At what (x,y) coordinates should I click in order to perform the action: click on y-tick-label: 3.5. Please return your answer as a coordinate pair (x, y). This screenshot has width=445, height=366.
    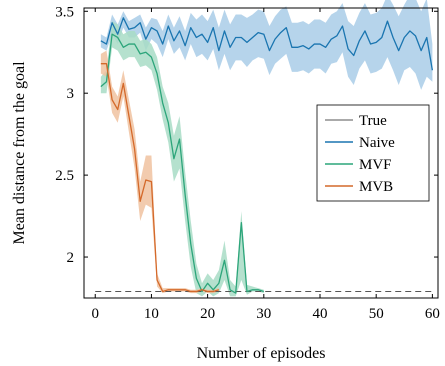
    Looking at the image, I should click on (64, 12).